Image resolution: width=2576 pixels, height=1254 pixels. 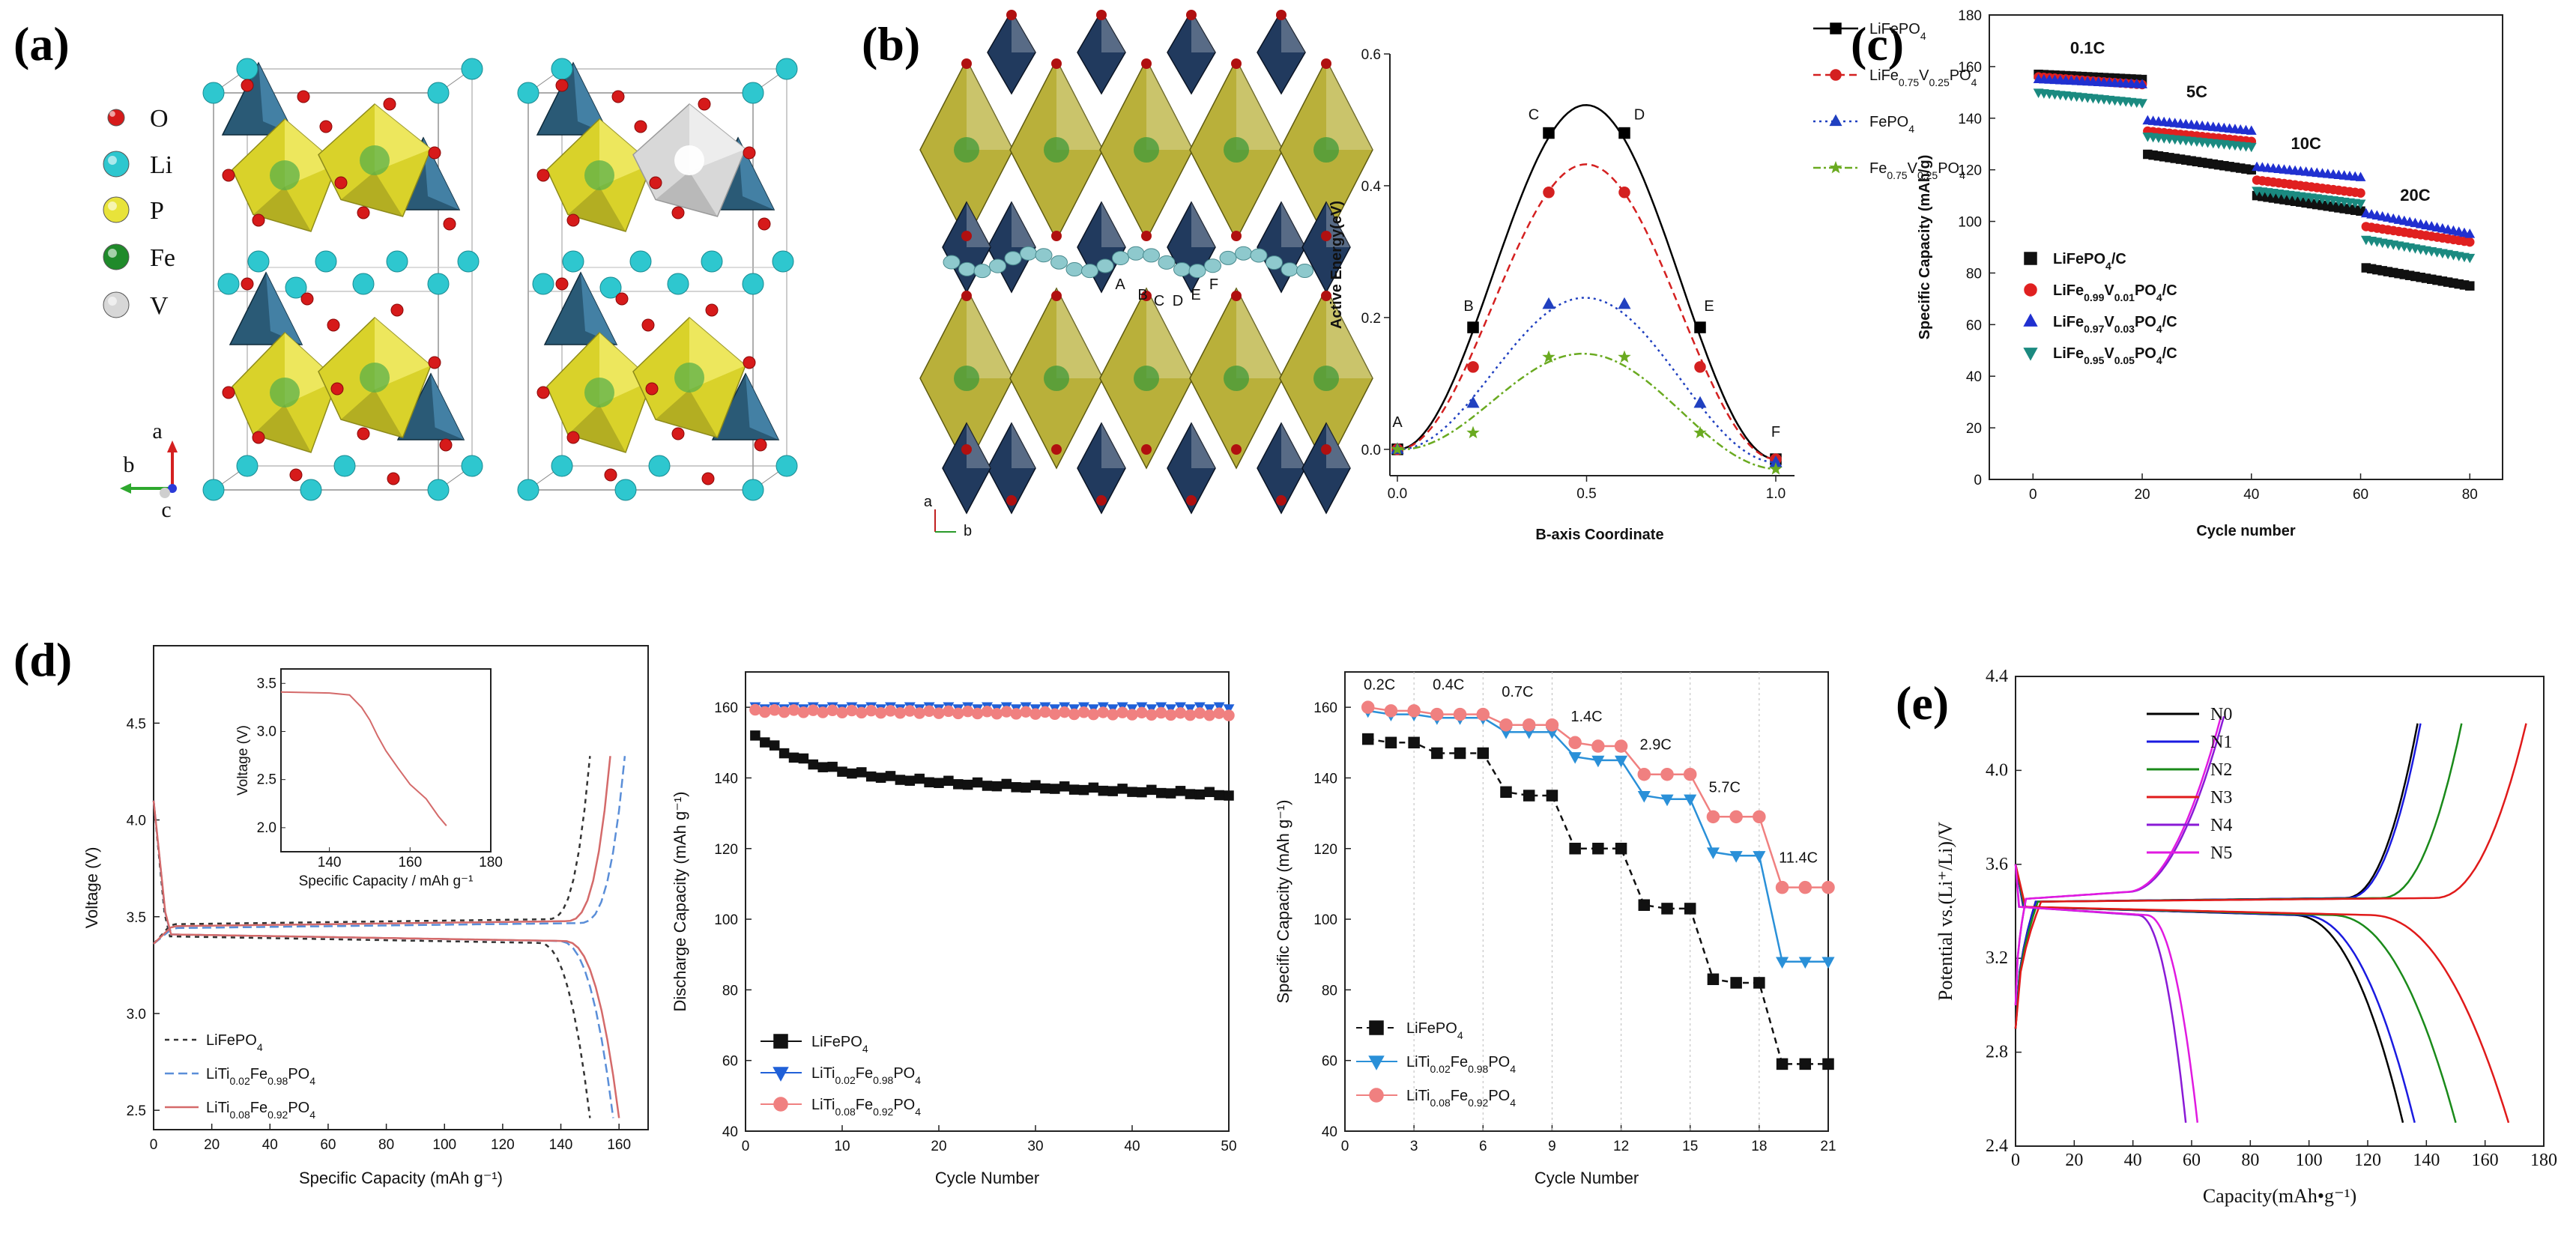 What do you see at coordinates (2415, 195) in the screenshot?
I see `rate-label: 20C` at bounding box center [2415, 195].